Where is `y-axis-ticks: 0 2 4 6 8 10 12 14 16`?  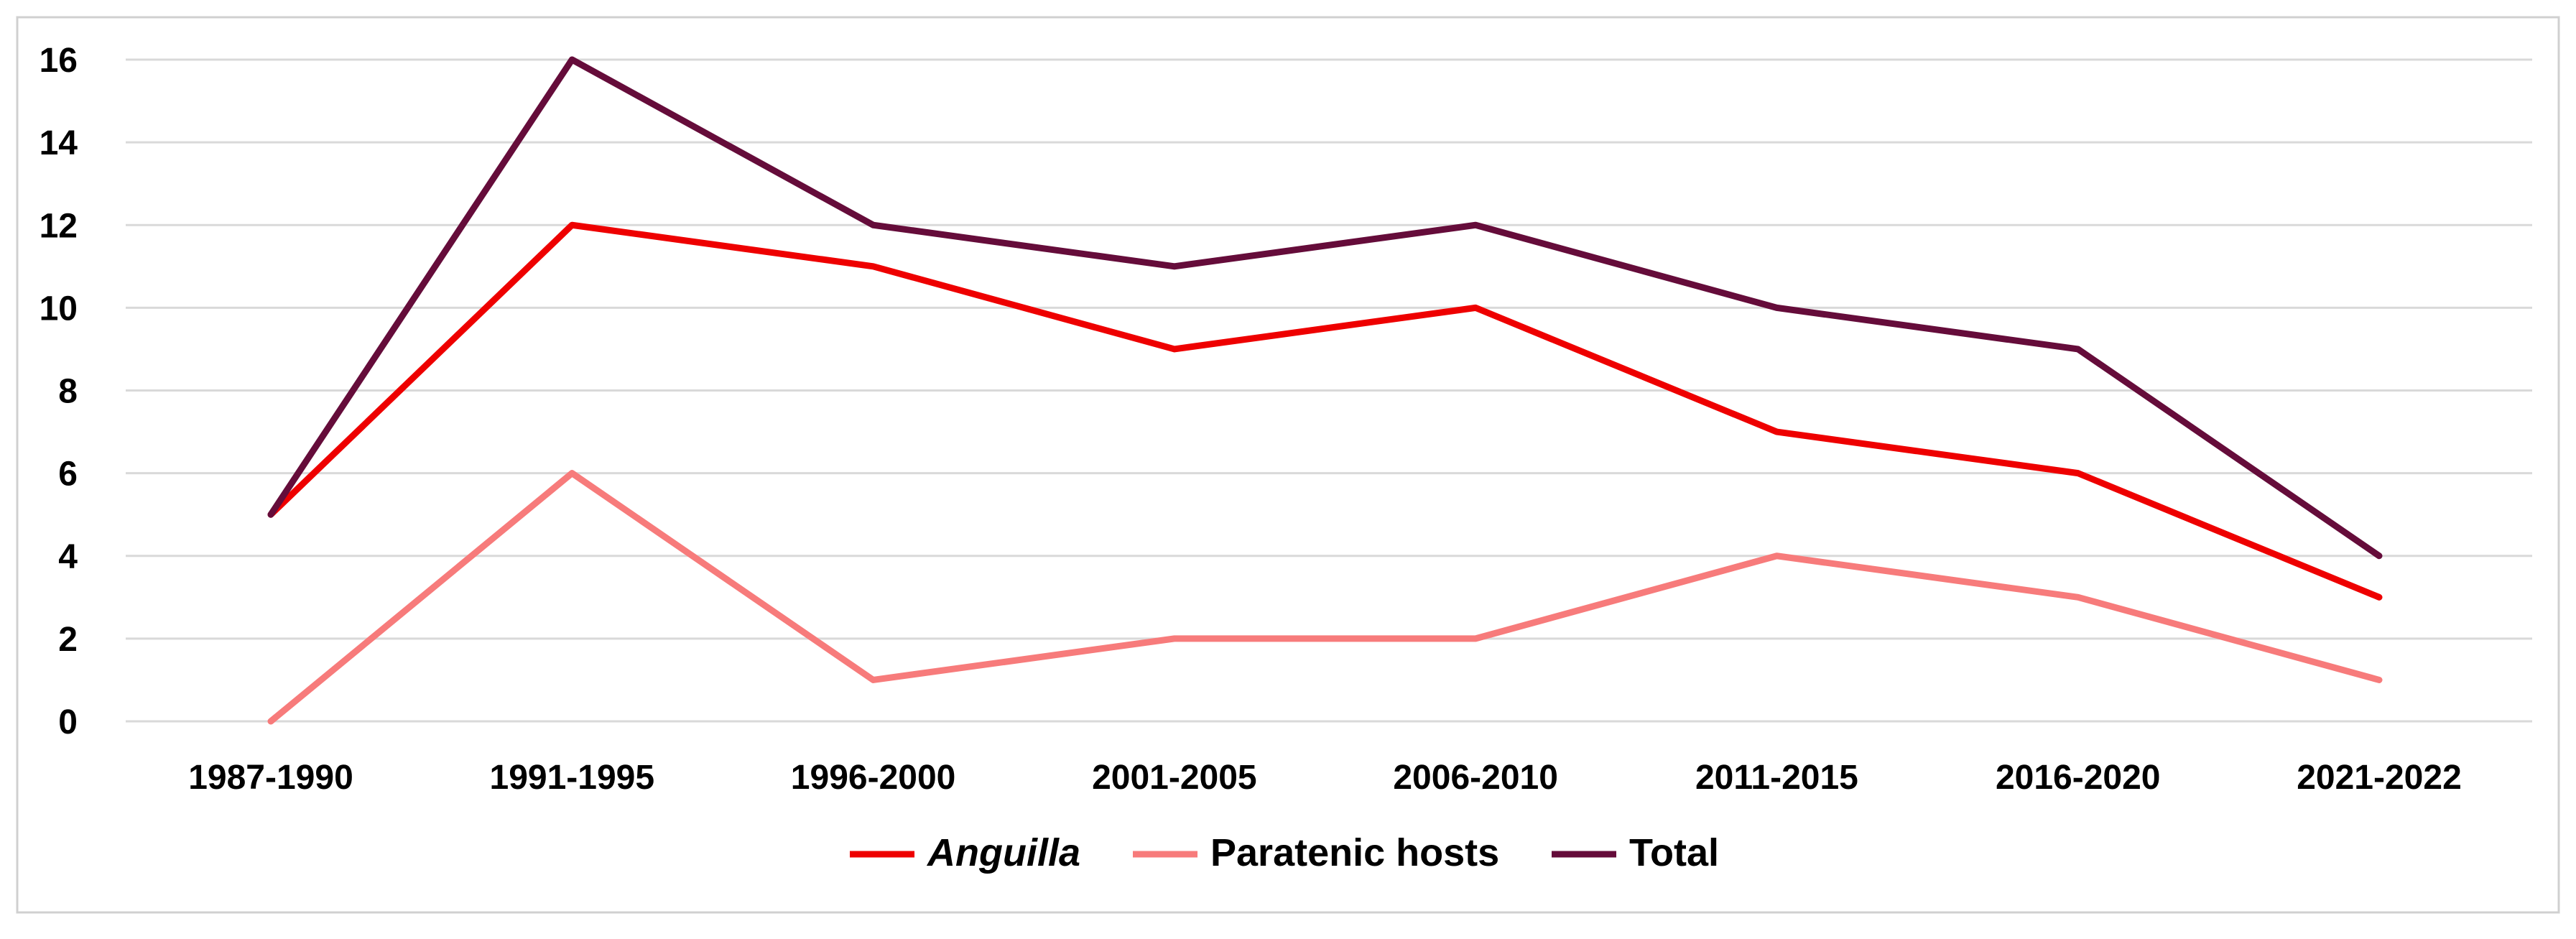
y-axis-ticks: 0 2 4 6 8 10 12 14 16 is located at coordinates (59, 392).